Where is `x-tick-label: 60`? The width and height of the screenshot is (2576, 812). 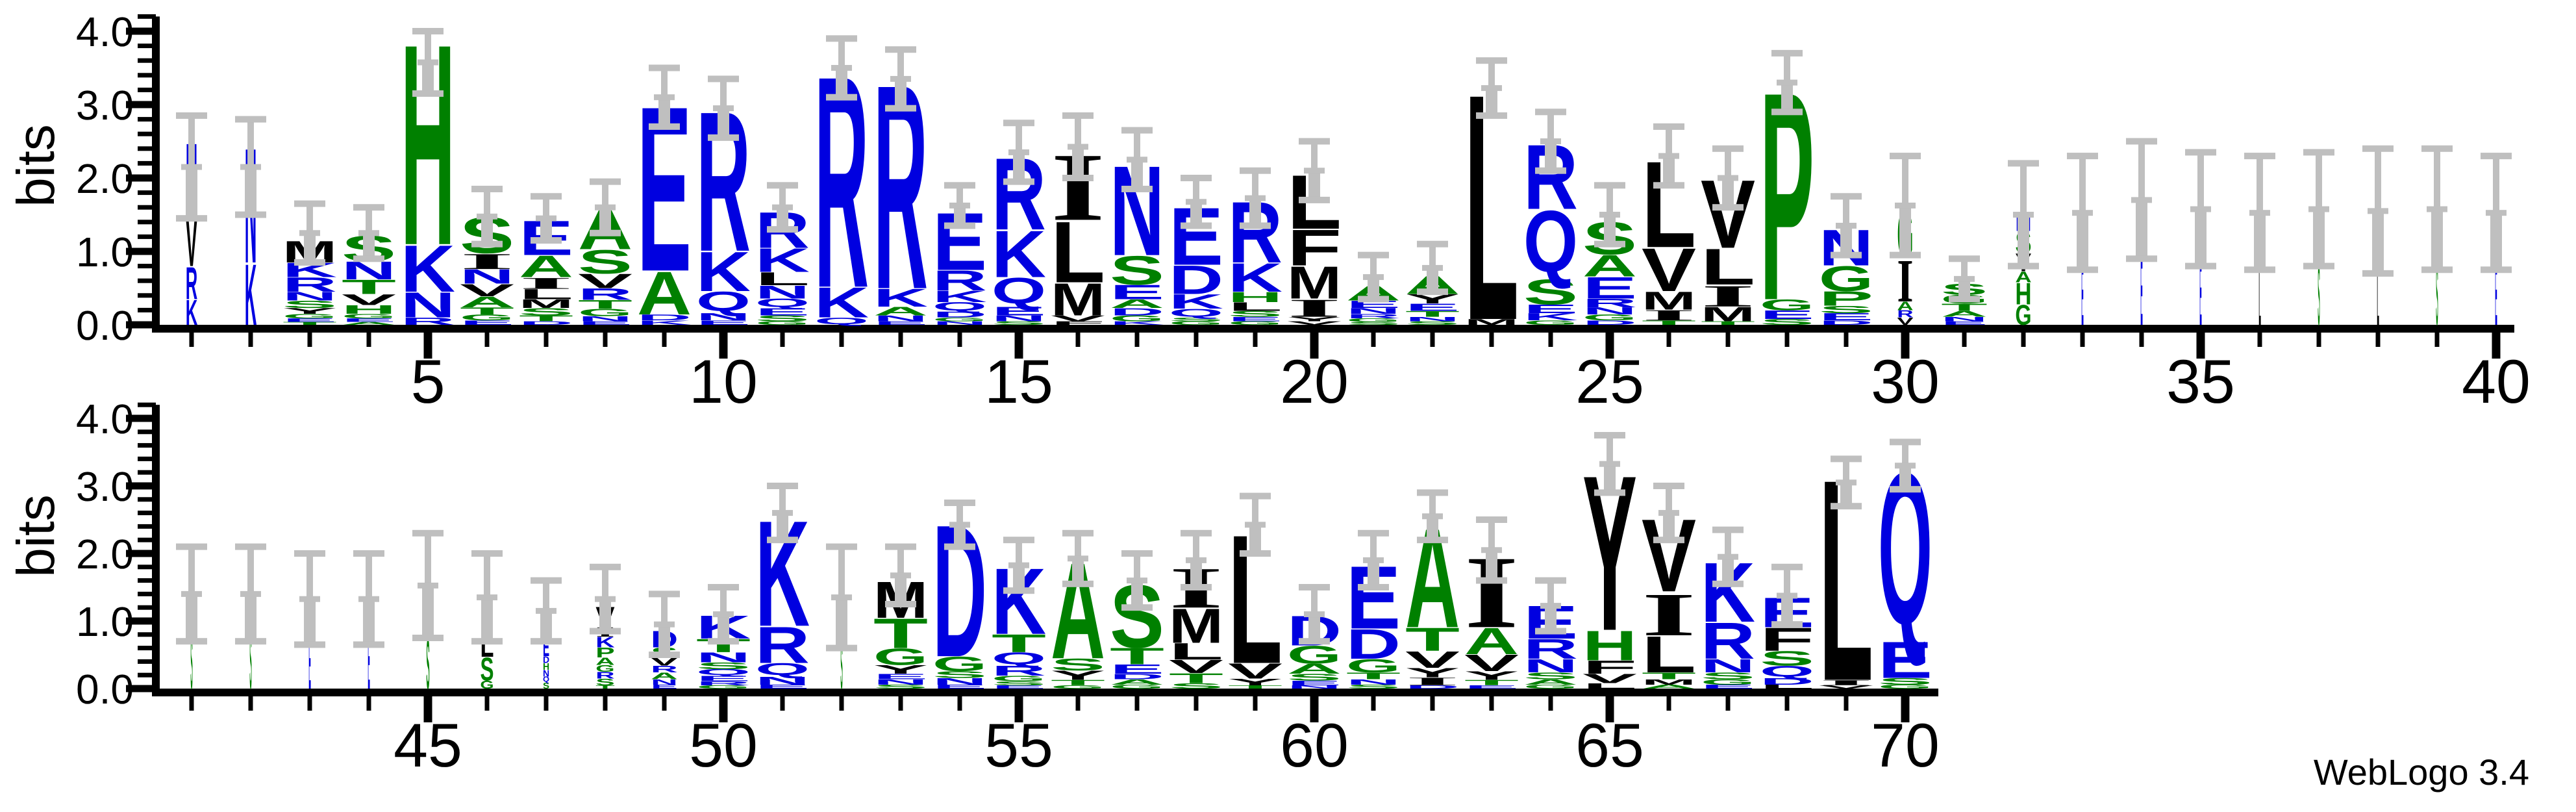
x-tick-label: 60 is located at coordinates (1314, 745).